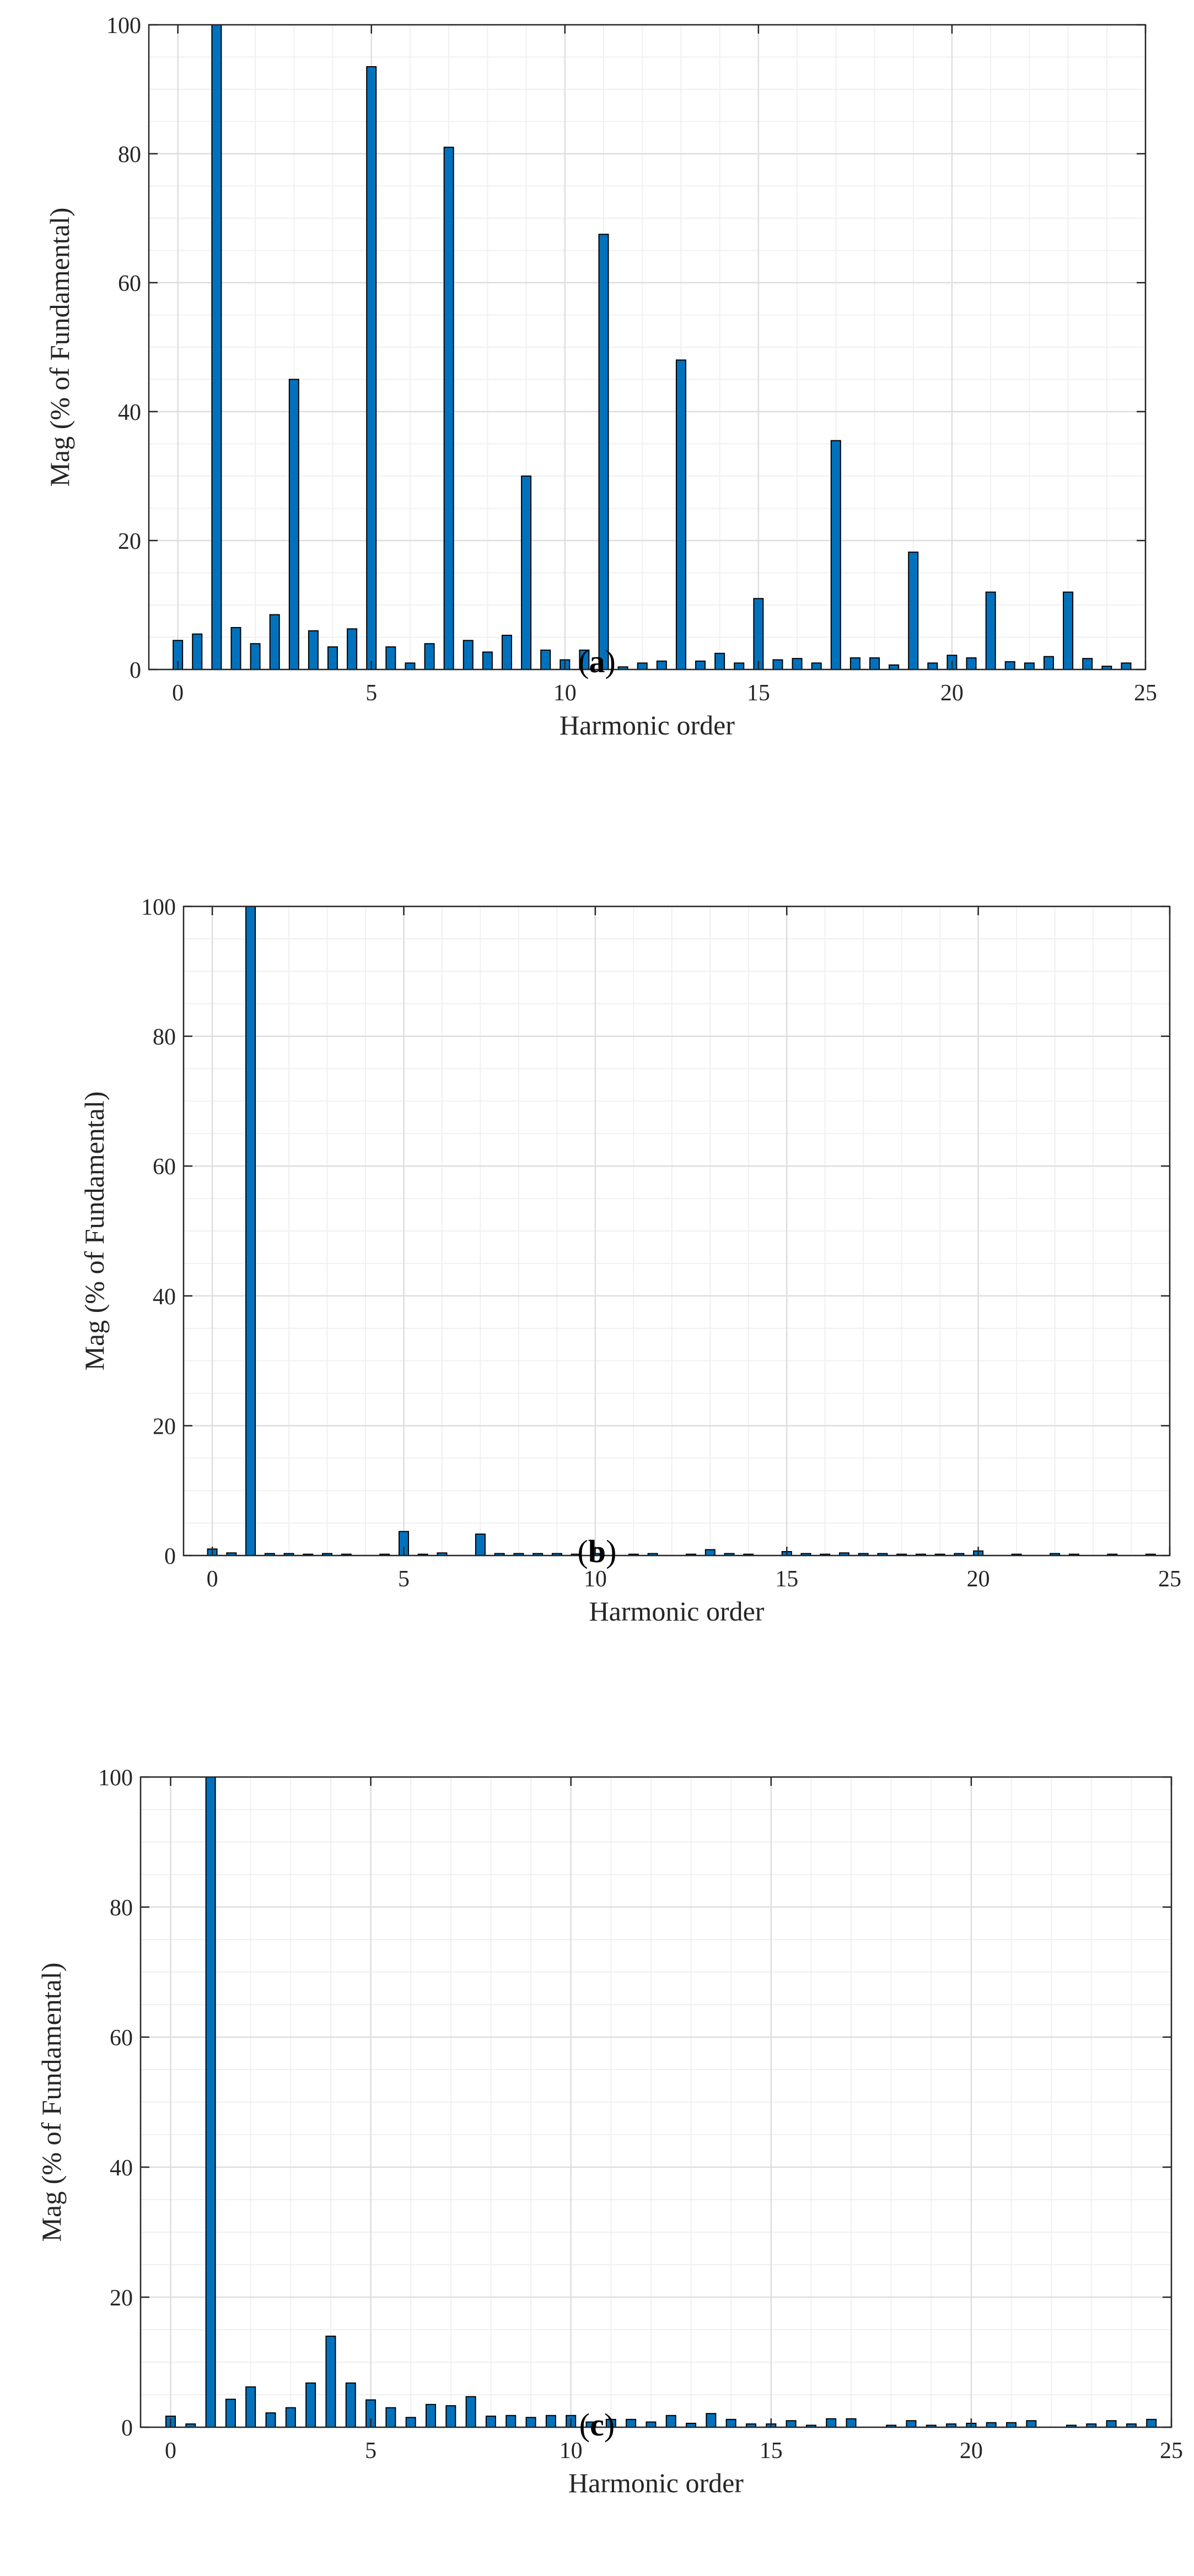 This screenshot has width=1194, height=2576. I want to click on panel-caption-letter: a, so click(597, 661).